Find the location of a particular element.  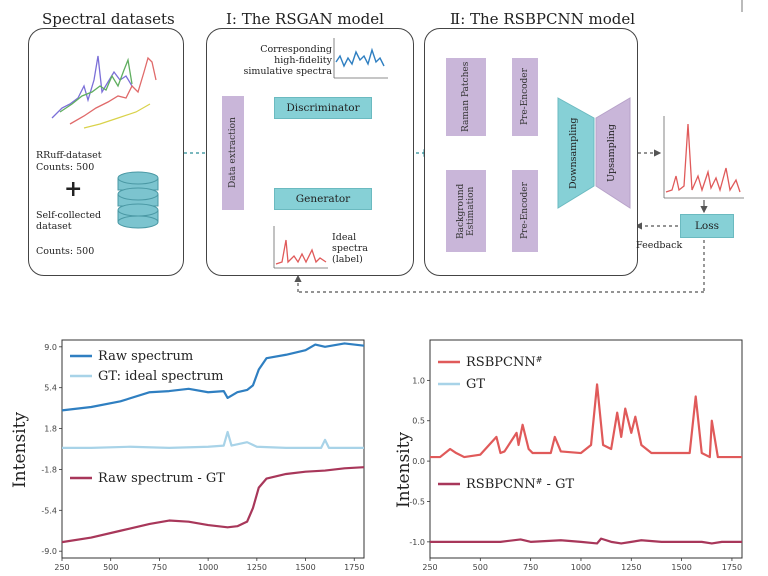

panel1-title: Spectral datasets is located at coordinates (108, 19).